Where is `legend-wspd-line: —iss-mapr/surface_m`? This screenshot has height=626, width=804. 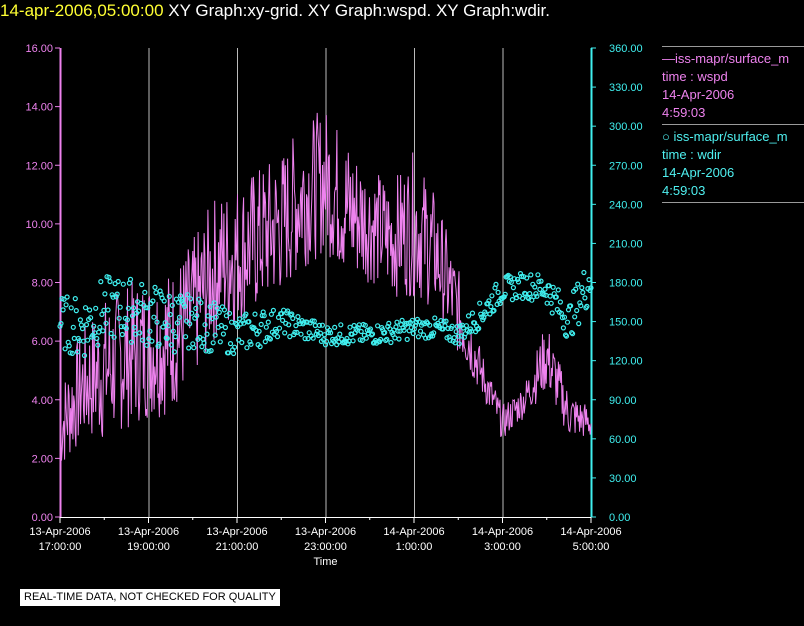
legend-wspd-line: —iss-mapr/surface_m is located at coordinates (726, 58).